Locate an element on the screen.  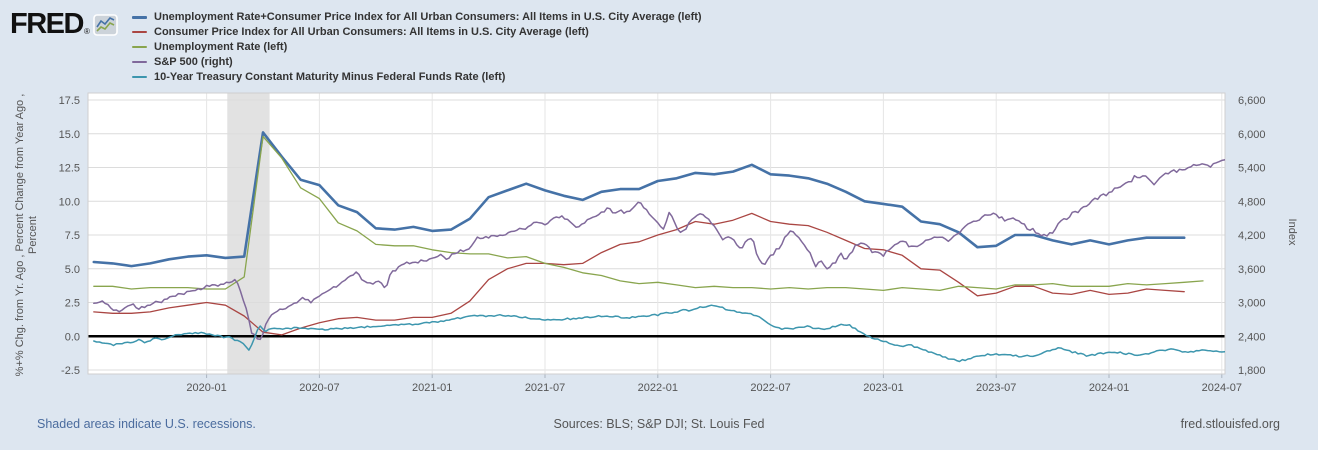
fred-logo: FRED ® is located at coordinates (64, 24).